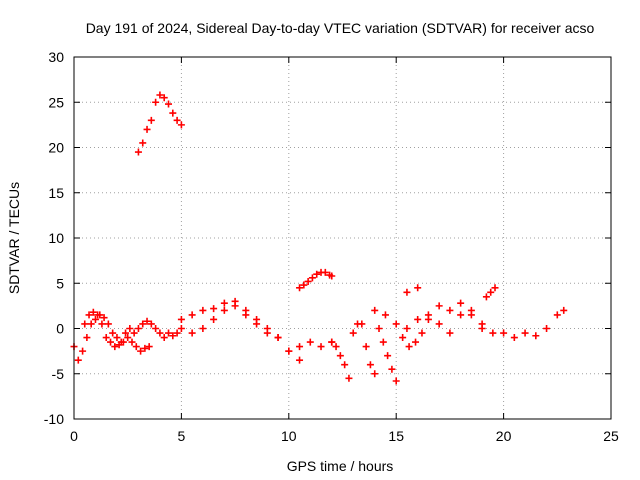  What do you see at coordinates (504, 436) in the screenshot?
I see `x-tick-label: 20` at bounding box center [504, 436].